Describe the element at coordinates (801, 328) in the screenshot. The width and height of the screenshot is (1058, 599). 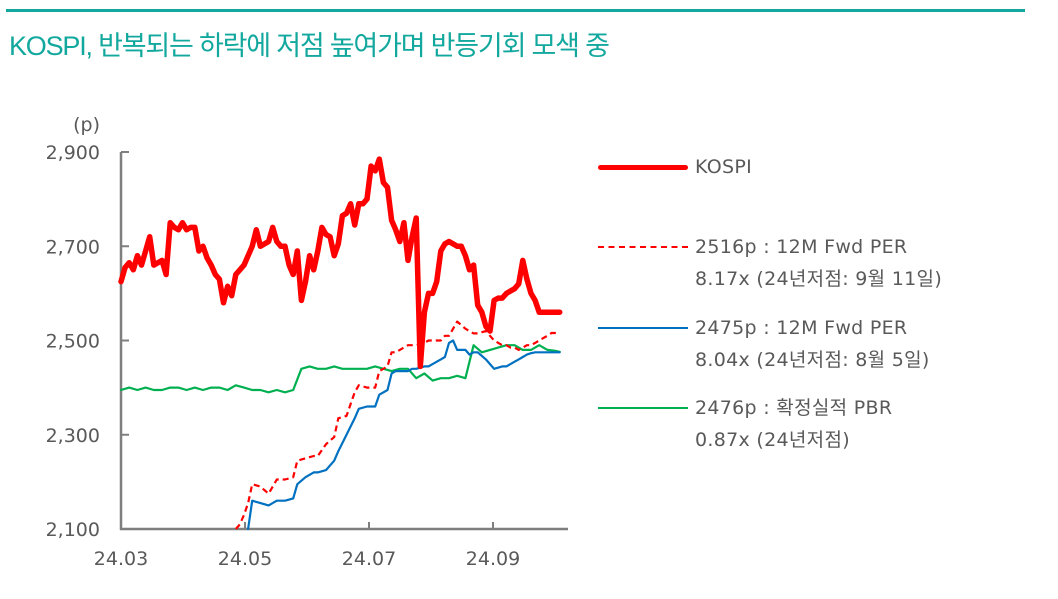
I see `legend-label: 2475p : 12M Fwd PER` at that location.